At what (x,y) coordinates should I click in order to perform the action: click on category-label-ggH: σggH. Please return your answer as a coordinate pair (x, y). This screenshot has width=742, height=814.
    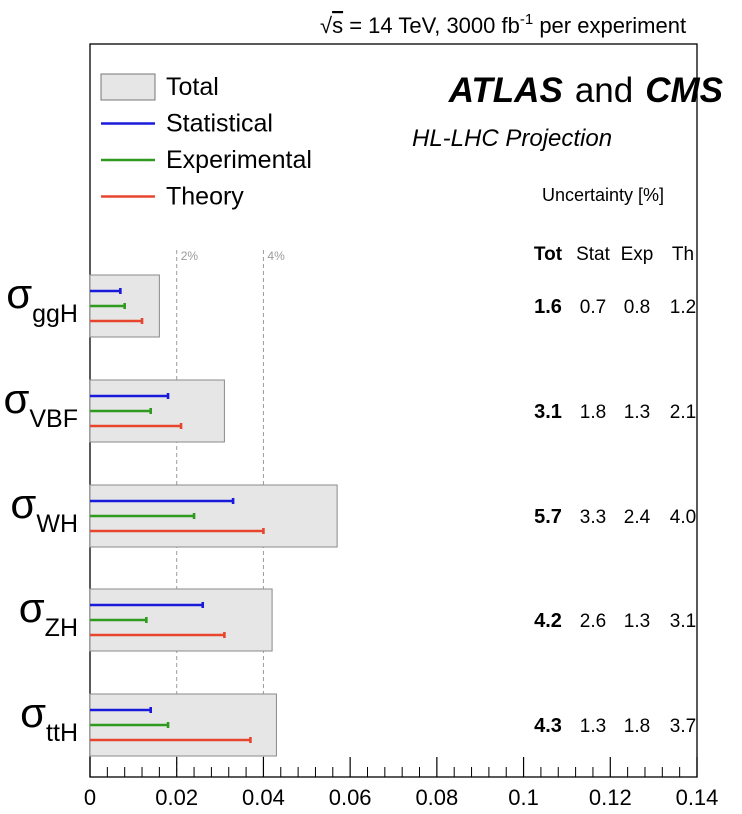
    Looking at the image, I should click on (42, 299).